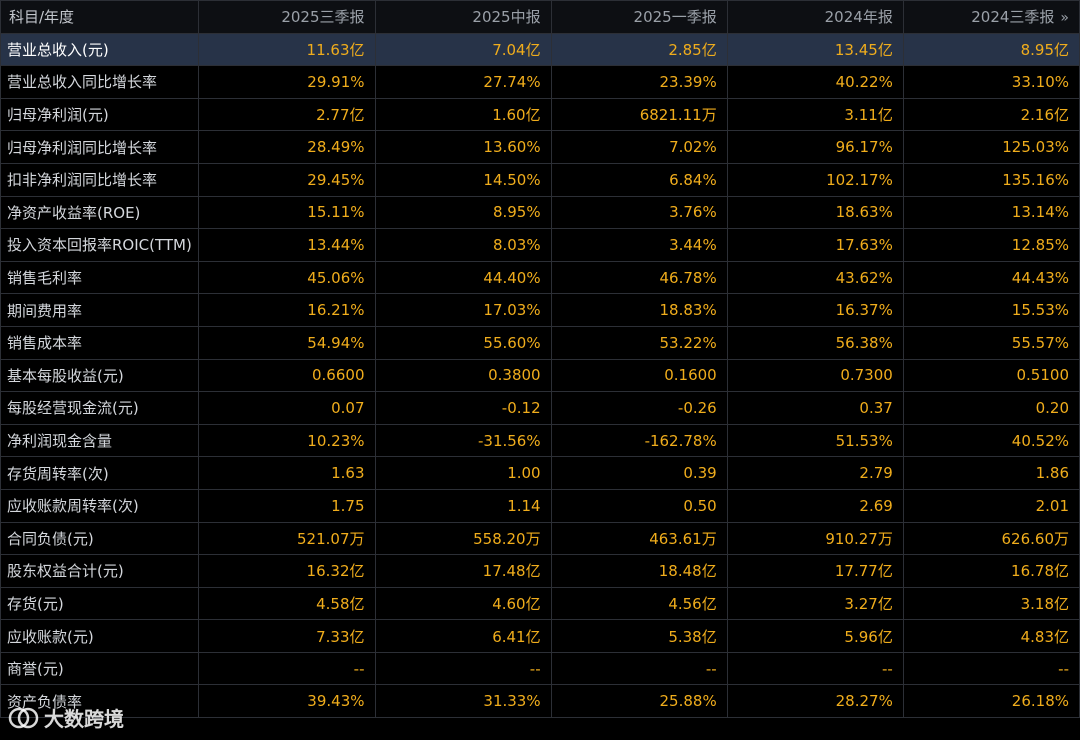 The image size is (1080, 740). What do you see at coordinates (639, 277) in the screenshot?
I see `value-cell: 46.78%` at bounding box center [639, 277].